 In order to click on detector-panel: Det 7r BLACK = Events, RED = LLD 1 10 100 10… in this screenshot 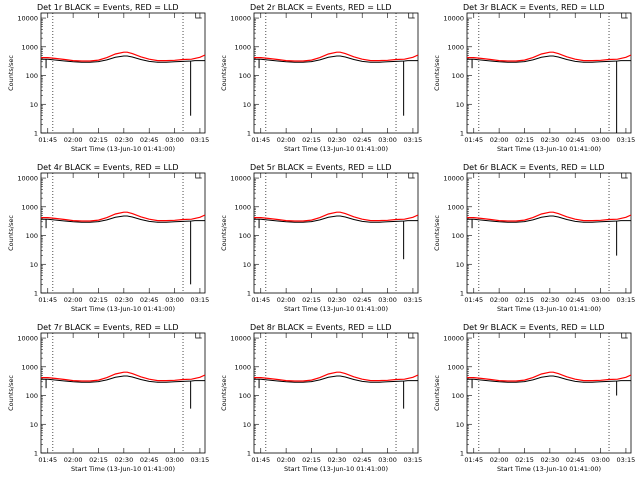, I will do `click(106, 400)`.